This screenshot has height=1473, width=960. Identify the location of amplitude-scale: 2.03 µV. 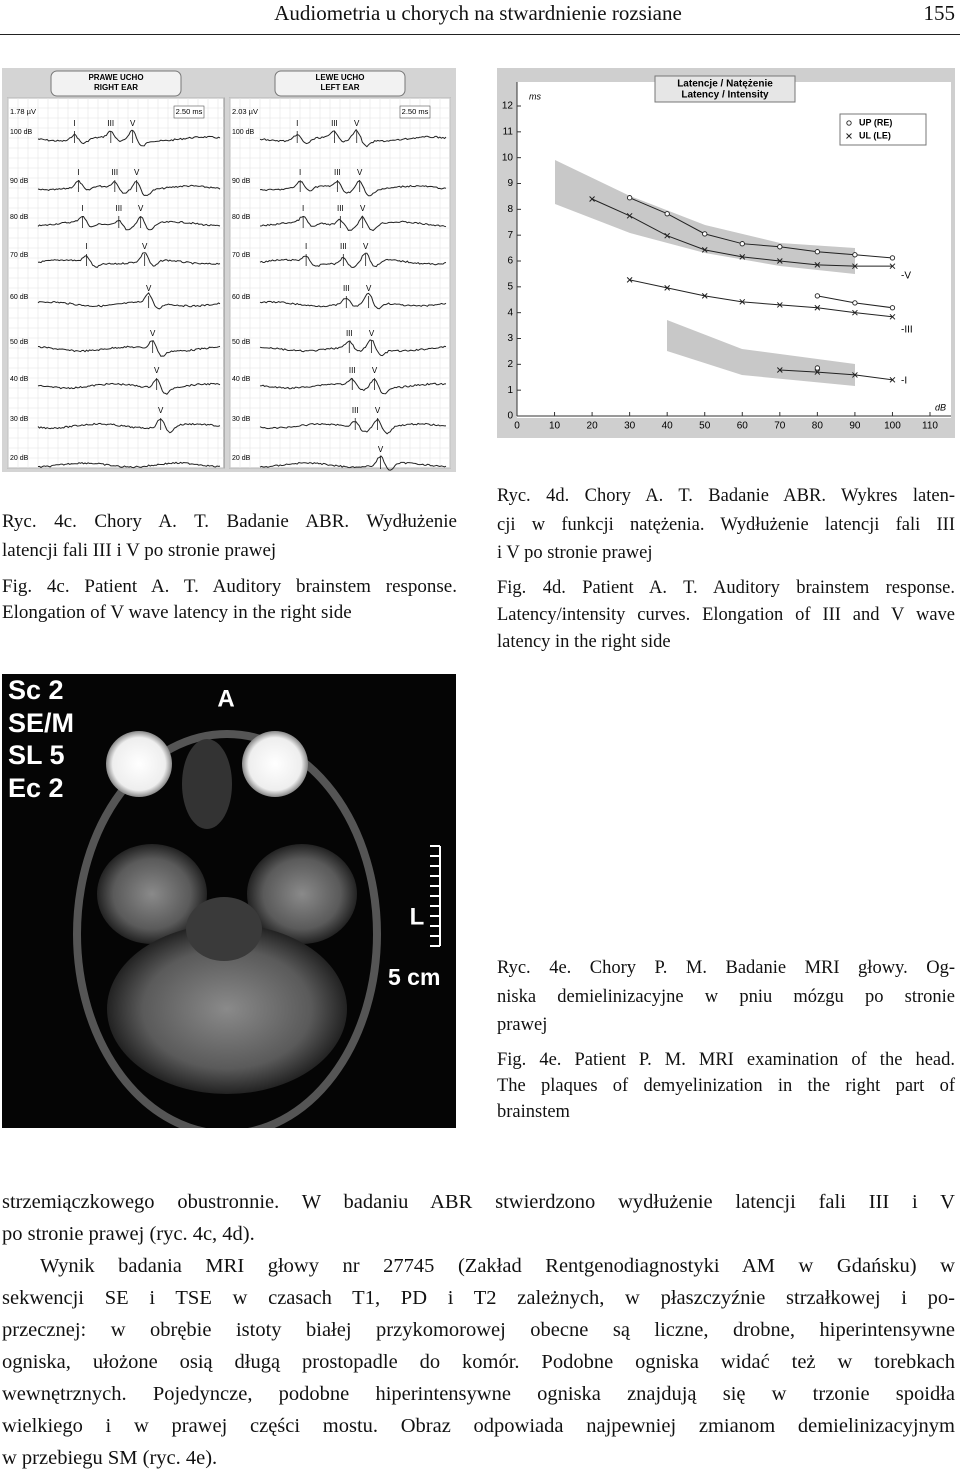
(245, 111).